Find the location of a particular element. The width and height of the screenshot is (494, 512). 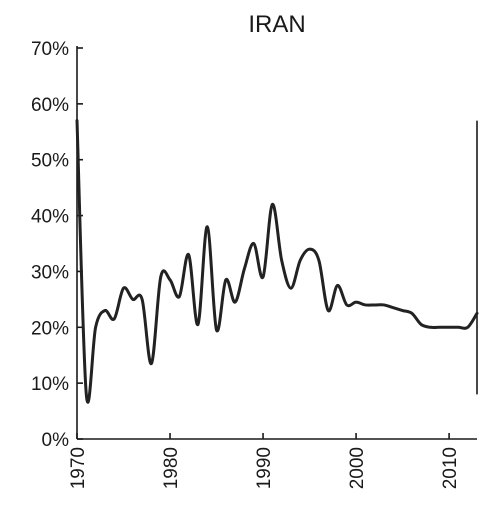

x-tick-label: 1980 is located at coordinates (171, 468).